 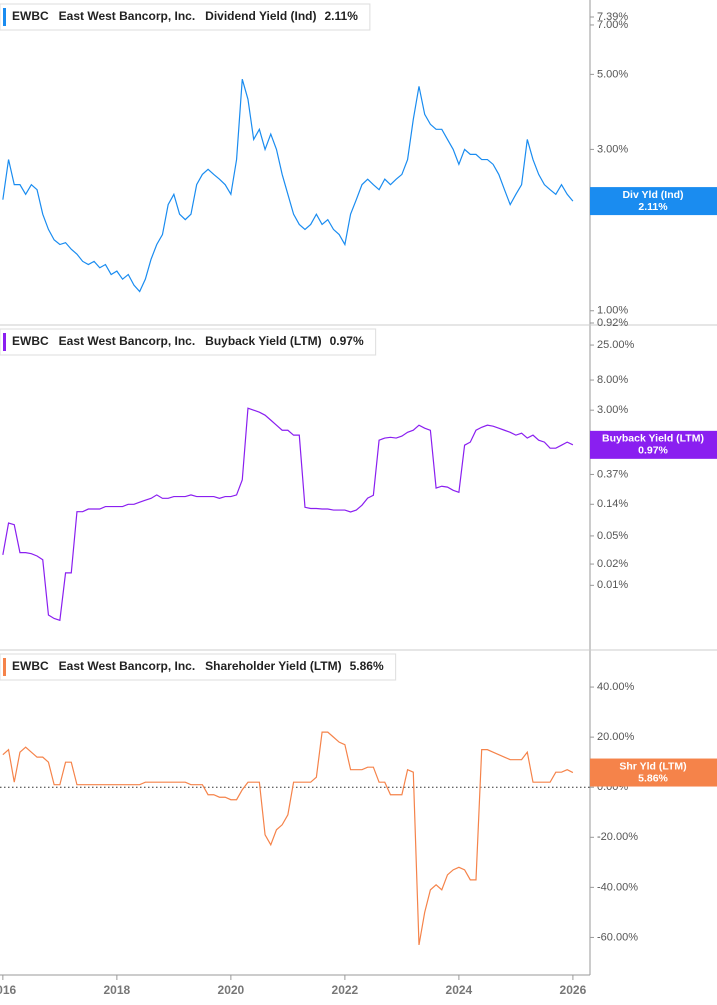 What do you see at coordinates (653, 439) in the screenshot?
I see `badge-label: Buyback Yield (LTM)` at bounding box center [653, 439].